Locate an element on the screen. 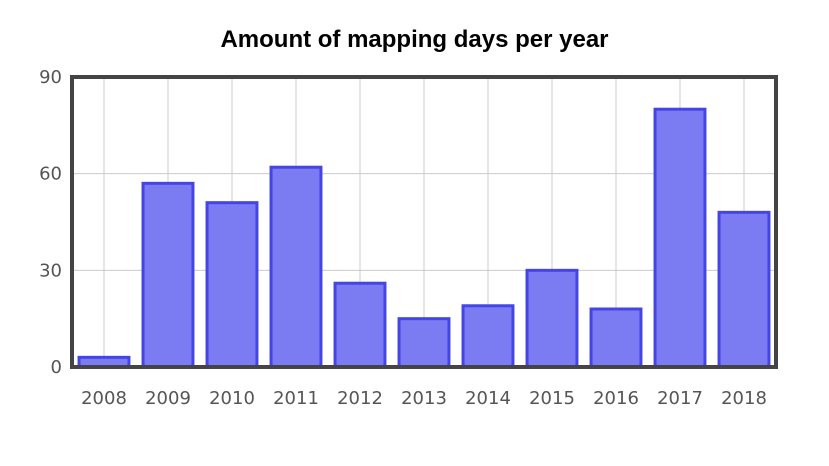  x-tick-label: 2014 is located at coordinates (488, 398).